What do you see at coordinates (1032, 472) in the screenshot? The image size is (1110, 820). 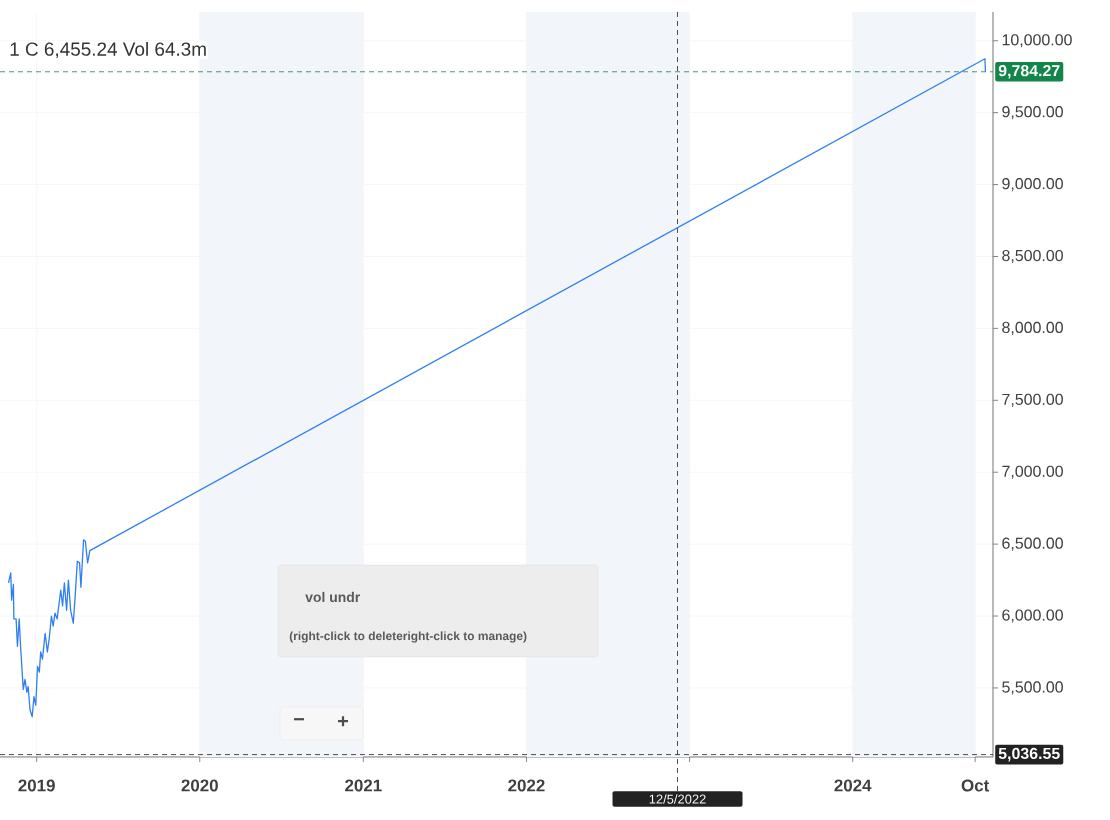 I see `y-tick-label: 7,000.00` at bounding box center [1032, 472].